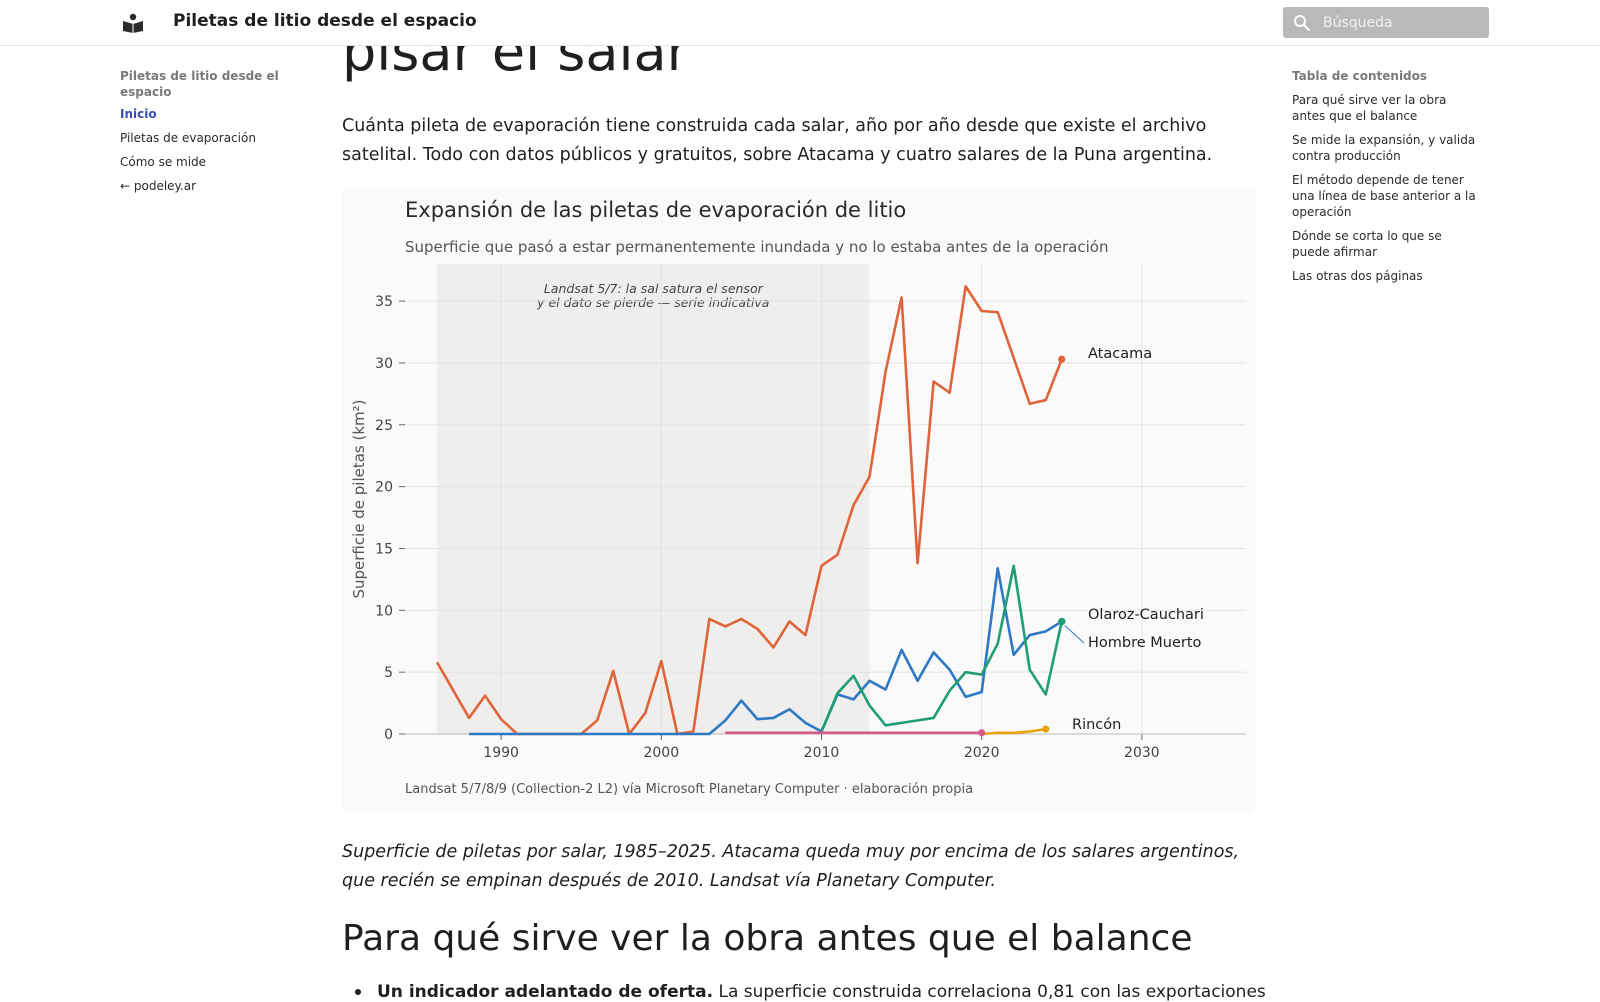  Describe the element at coordinates (1096, 725) in the screenshot. I see `series-label: Rincón` at that location.